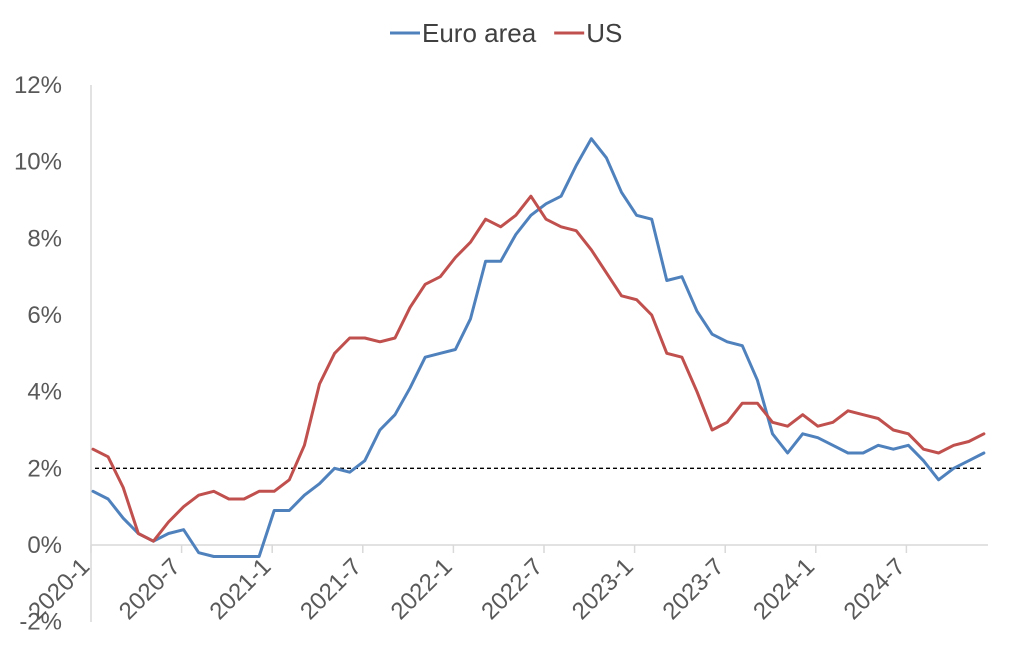  I want to click on legend-label-us: US, so click(604, 33).